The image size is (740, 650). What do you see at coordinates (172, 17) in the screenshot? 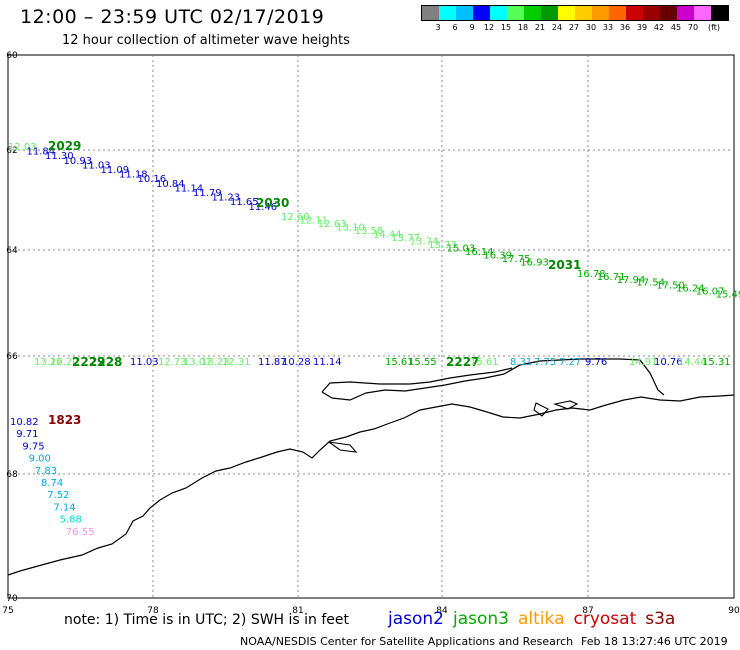
I see `map-title: 12:00 – 23:59 UTC 02/17/2019` at bounding box center [172, 17].